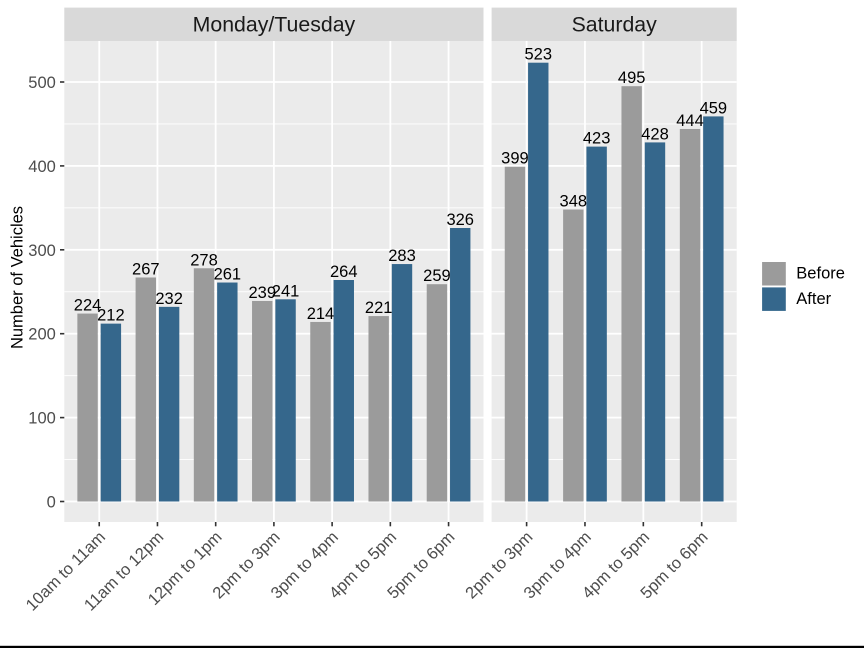 This screenshot has width=864, height=653. What do you see at coordinates (690, 121) in the screenshot?
I see `svg-text: 444` at bounding box center [690, 121].